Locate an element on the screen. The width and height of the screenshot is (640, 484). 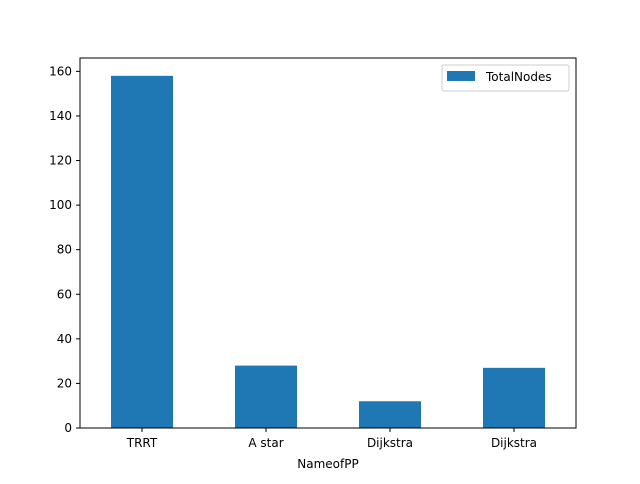
legend: TotalNodes is located at coordinates (505, 78).